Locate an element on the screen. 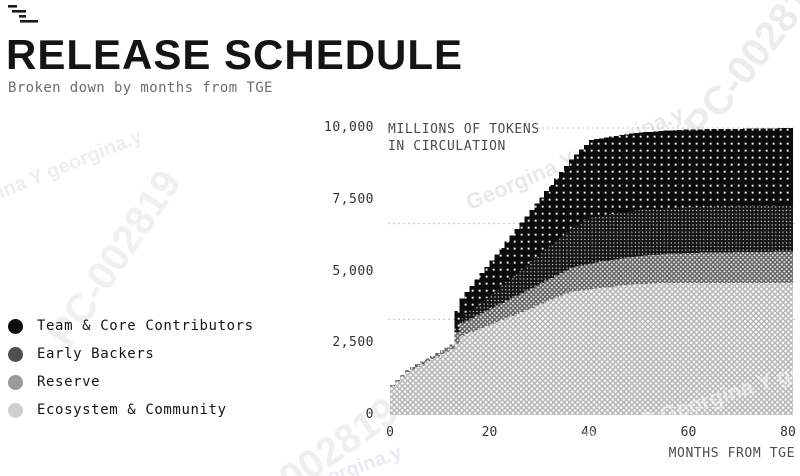 The height and width of the screenshot is (476, 800). x-tick-label: 80 is located at coordinates (788, 432).